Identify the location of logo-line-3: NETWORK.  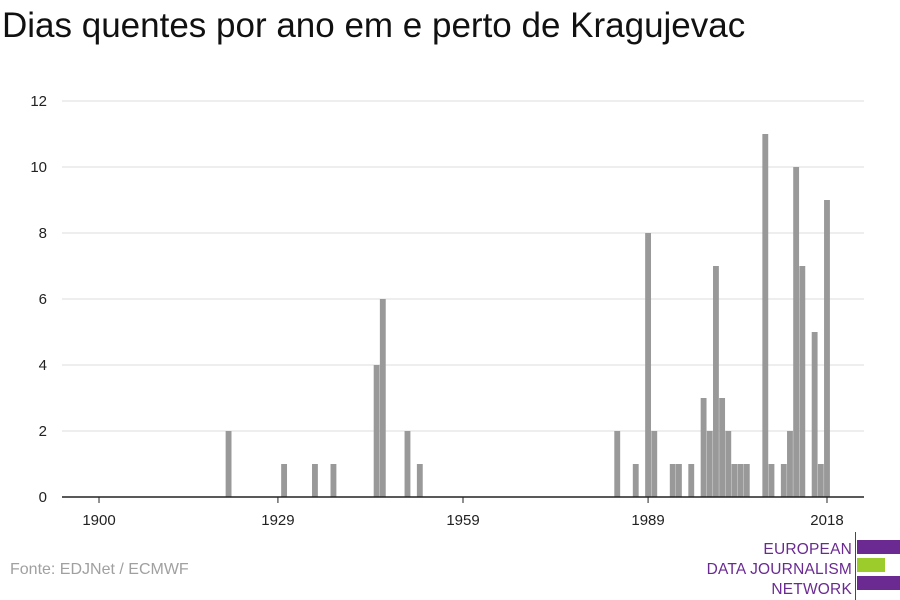
(811, 589).